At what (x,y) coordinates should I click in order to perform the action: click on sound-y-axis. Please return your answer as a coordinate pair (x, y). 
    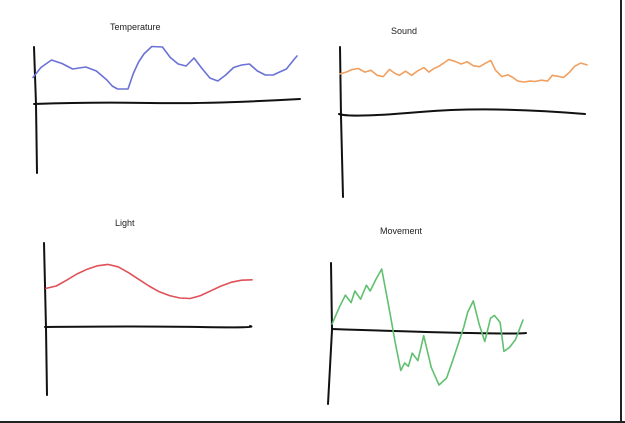
    Looking at the image, I should click on (341, 122).